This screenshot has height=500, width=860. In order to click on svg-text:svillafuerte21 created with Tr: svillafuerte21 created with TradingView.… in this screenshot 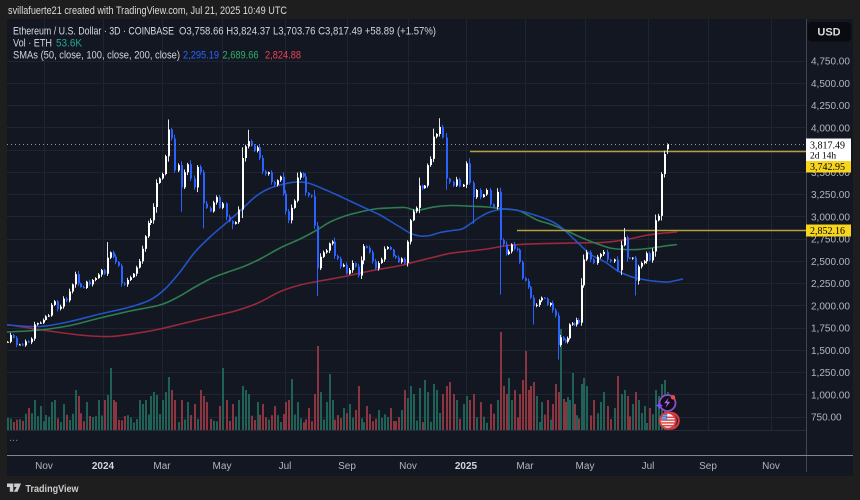, I will do `click(147, 11)`.